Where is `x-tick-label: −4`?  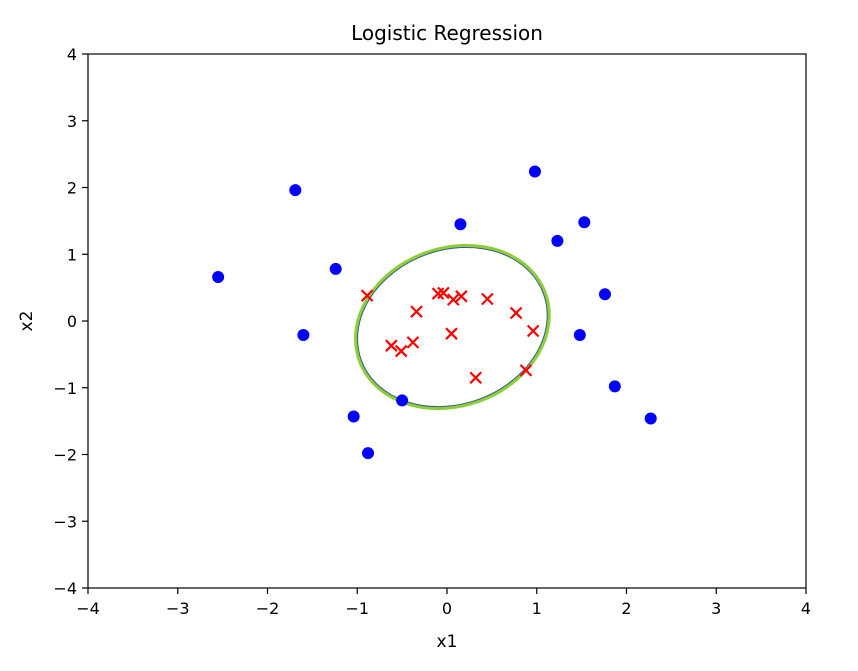
x-tick-label: −4 is located at coordinates (88, 608).